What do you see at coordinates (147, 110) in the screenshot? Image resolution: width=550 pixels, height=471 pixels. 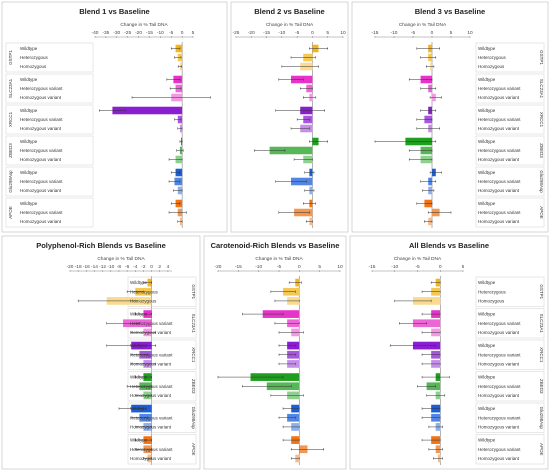 I see `bar` at bounding box center [147, 110].